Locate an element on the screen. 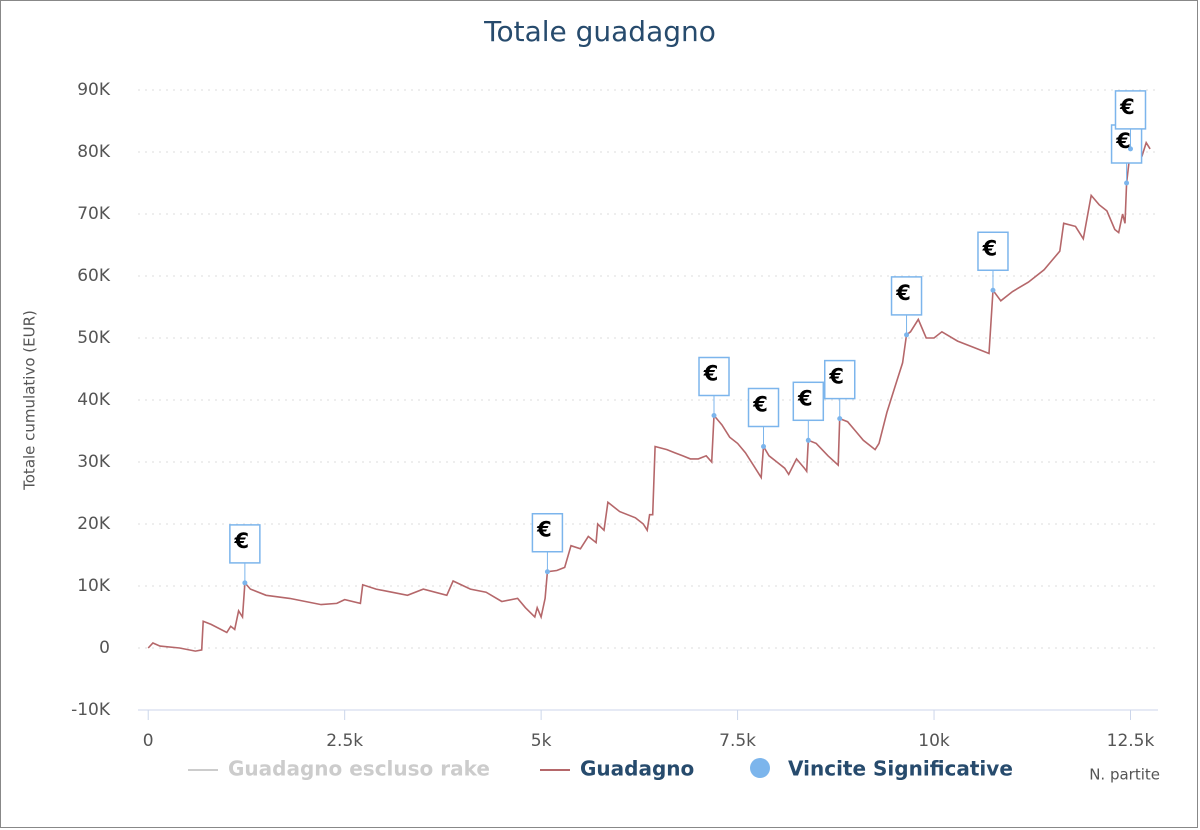 This screenshot has height=830, width=1200. y-tick-label: 60K is located at coordinates (94, 276).